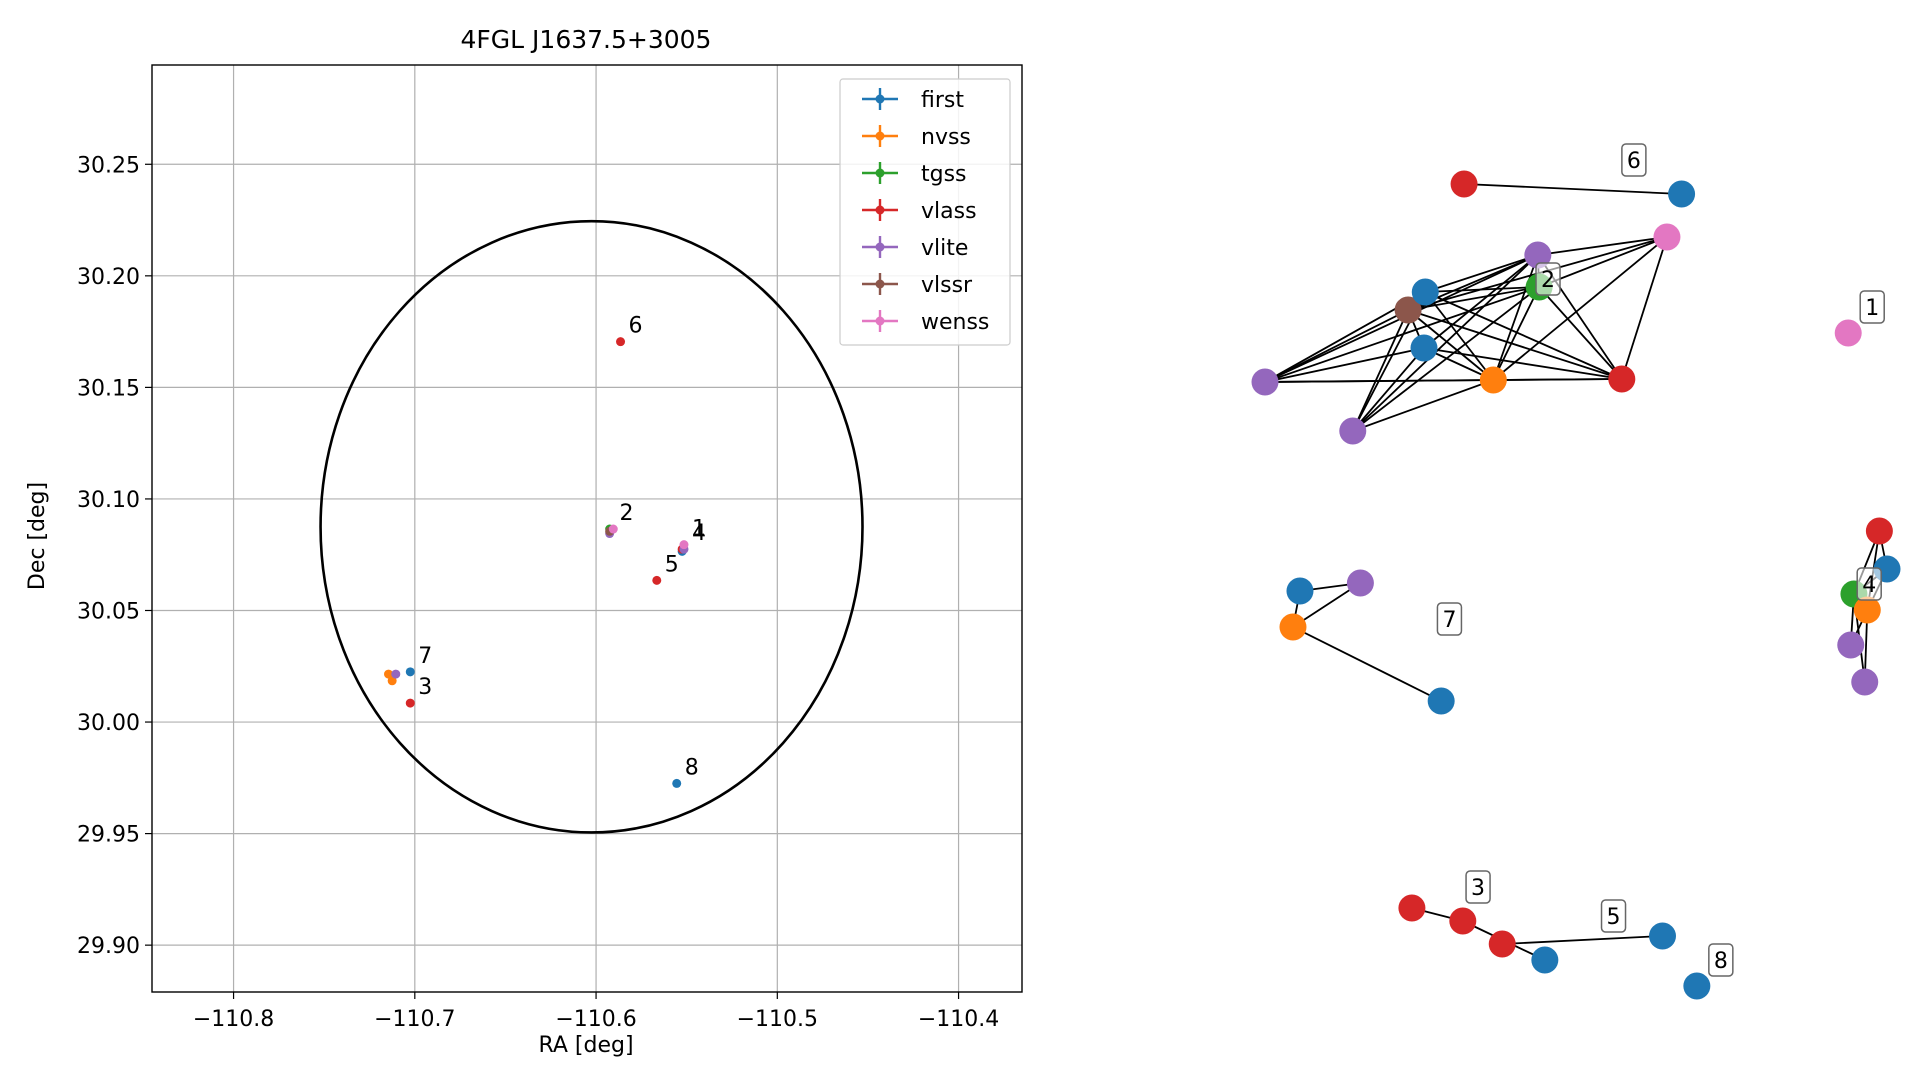  I want to click on component-label-text: 4, so click(1869, 585).